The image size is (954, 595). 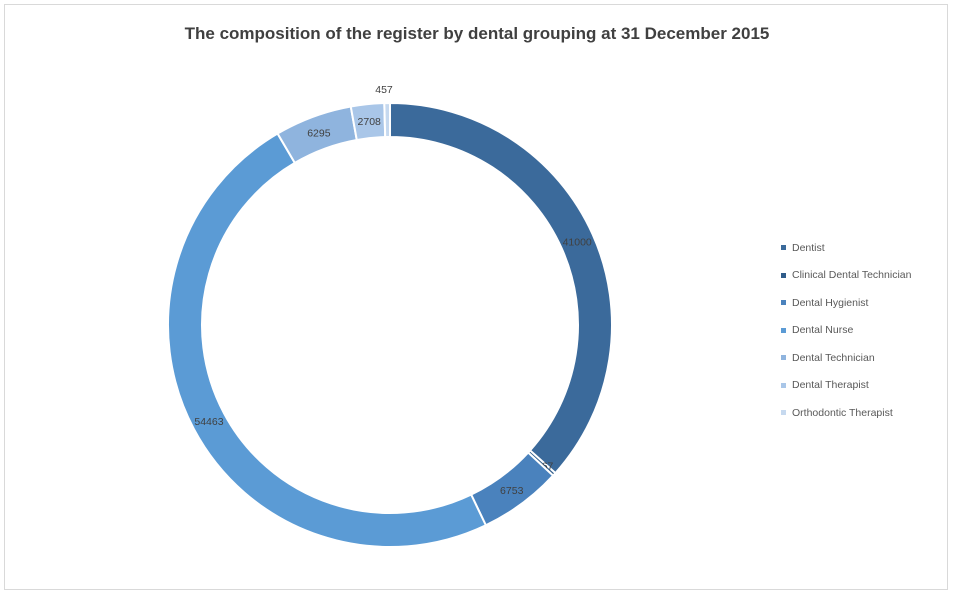 I want to click on legend-item-clinical-dental-technician: Clinical Dental Technician, so click(x=846, y=276).